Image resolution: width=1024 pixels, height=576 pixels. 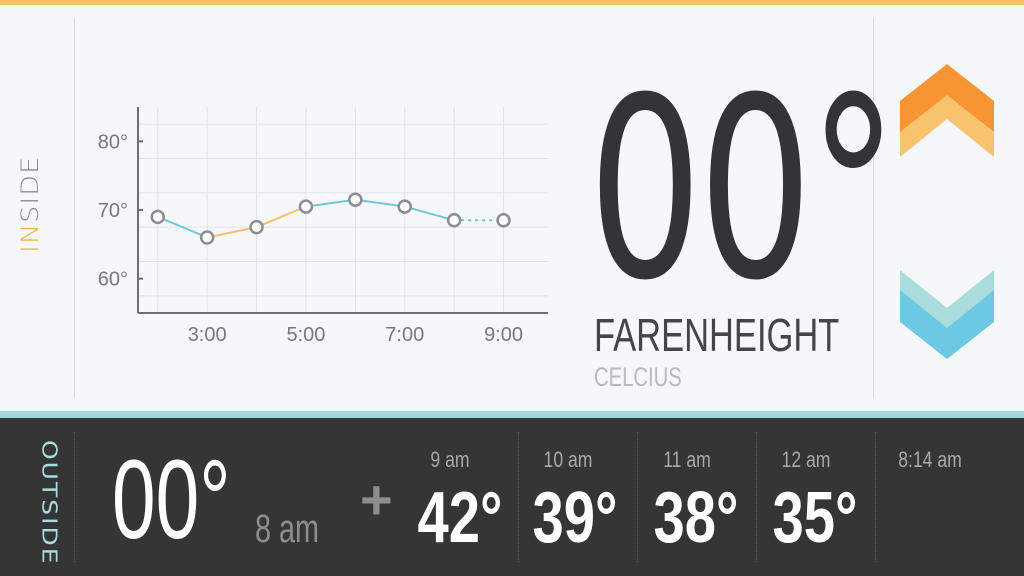 What do you see at coordinates (207, 335) in the screenshot?
I see `x-tick-label: 3:00` at bounding box center [207, 335].